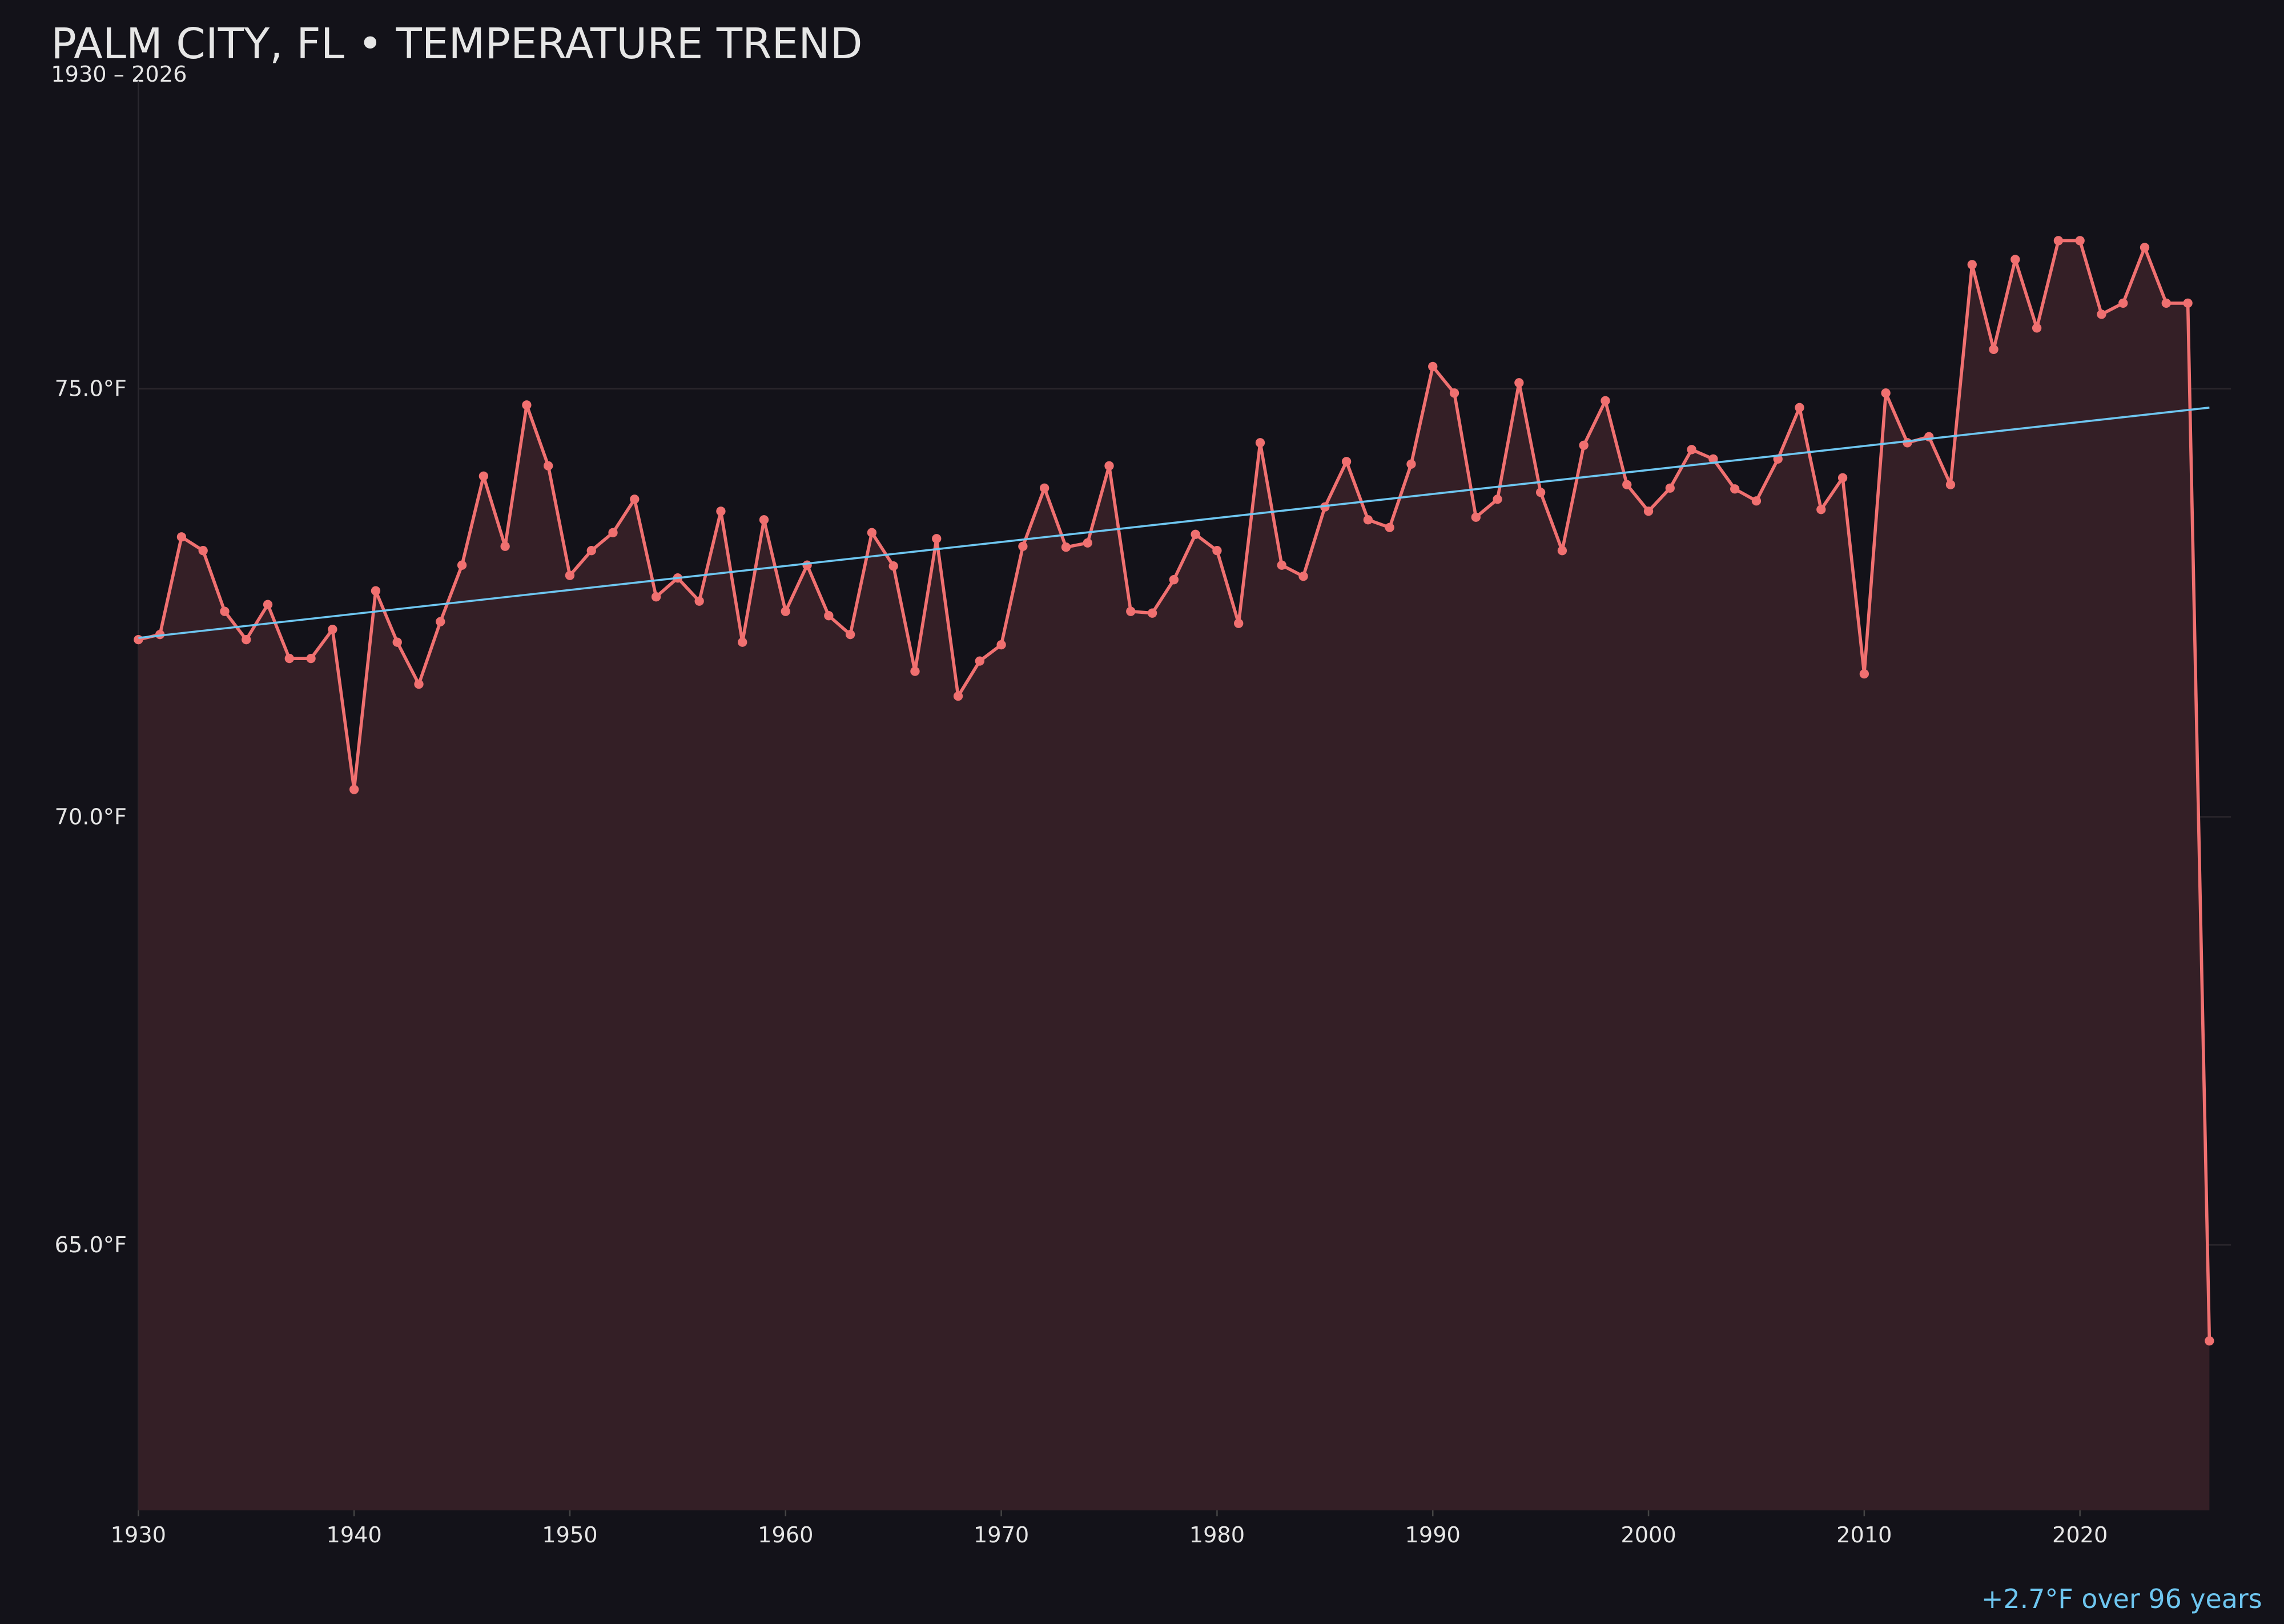 This screenshot has width=2284, height=1624. What do you see at coordinates (1648, 1535) in the screenshot?
I see `x-tick-label: 2000` at bounding box center [1648, 1535].